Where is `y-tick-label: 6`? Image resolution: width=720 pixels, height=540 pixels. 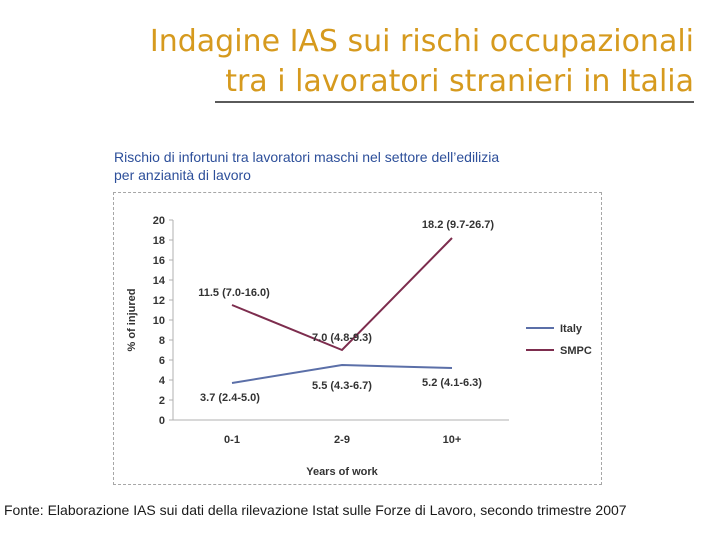
y-tick-label: 6 is located at coordinates (162, 361).